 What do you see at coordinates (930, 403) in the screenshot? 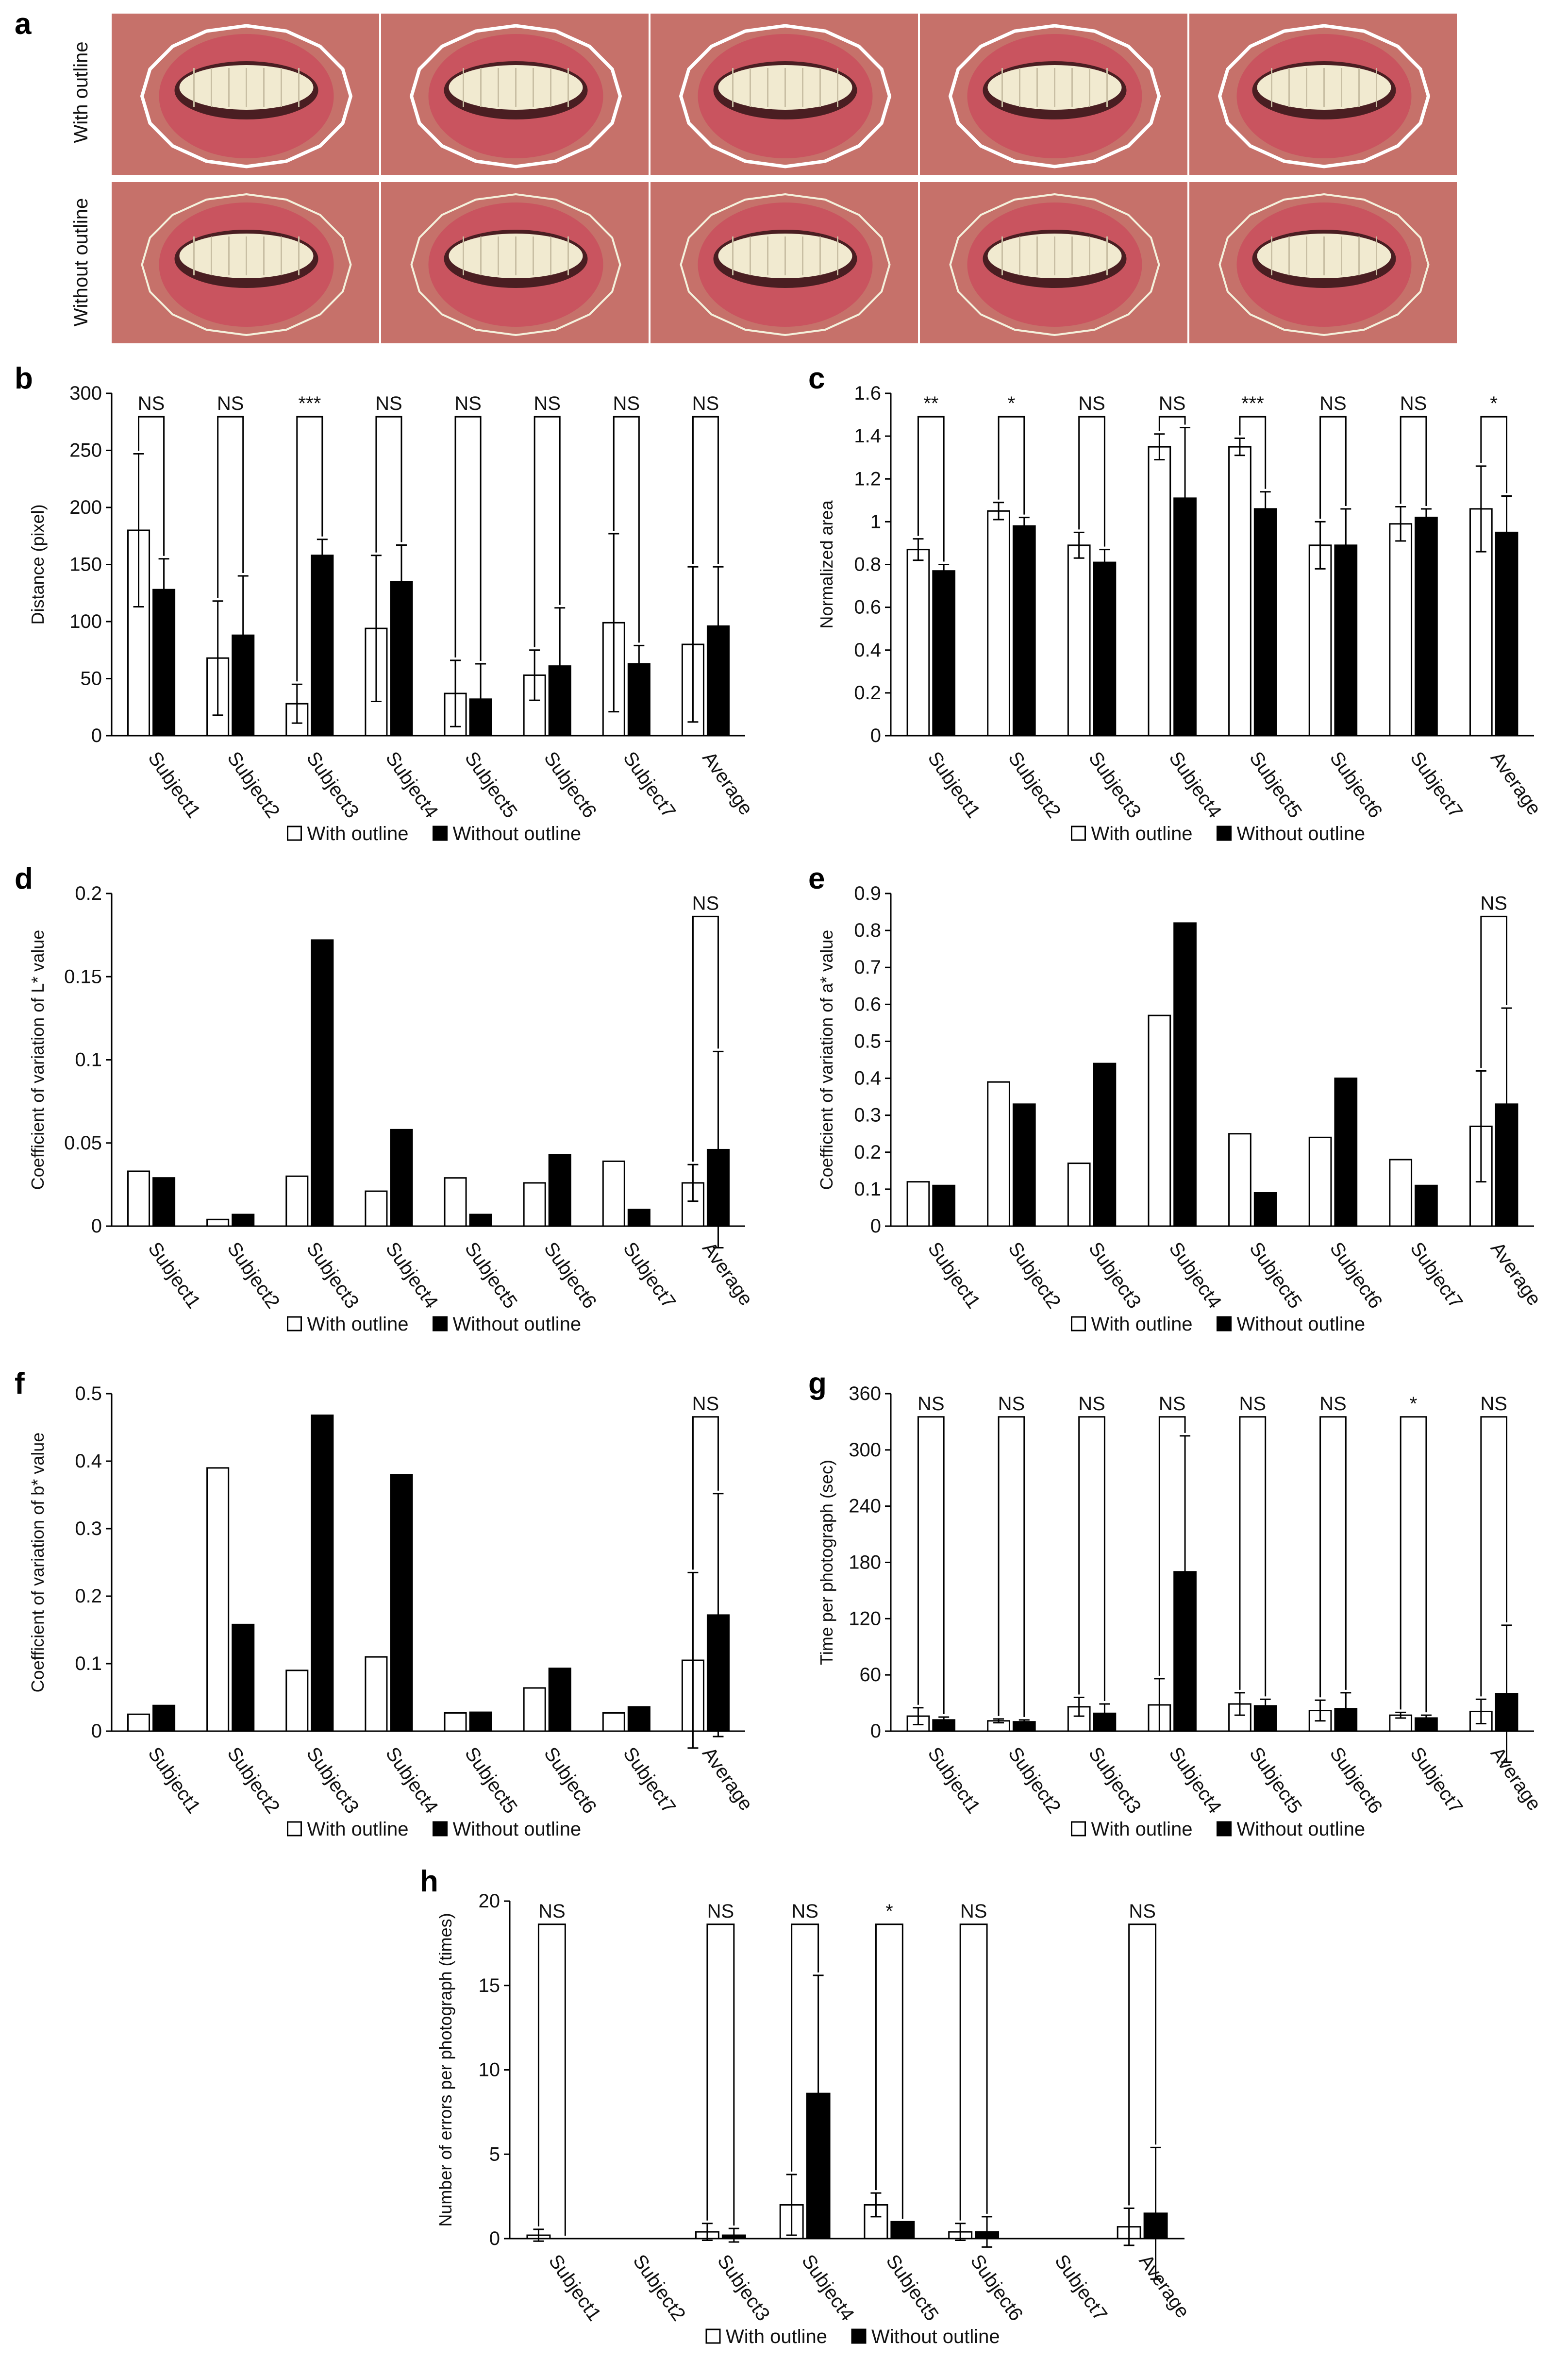
I see `significance-label: **` at bounding box center [930, 403].